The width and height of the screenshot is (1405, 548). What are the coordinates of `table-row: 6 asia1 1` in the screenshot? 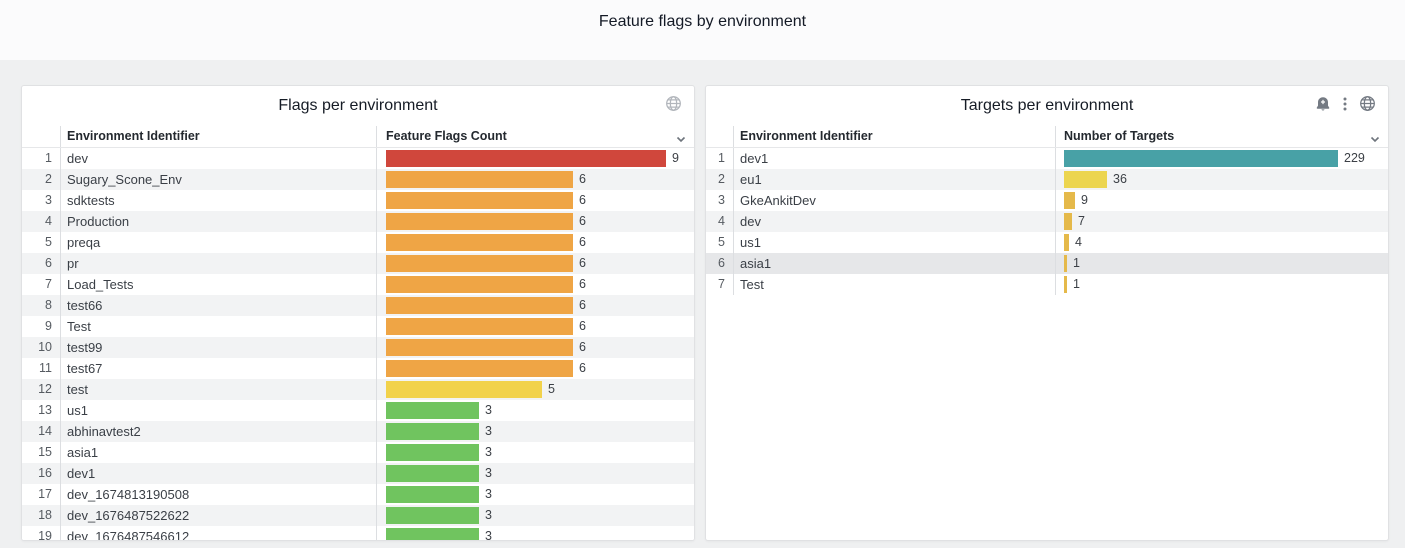 It's located at (1047, 263).